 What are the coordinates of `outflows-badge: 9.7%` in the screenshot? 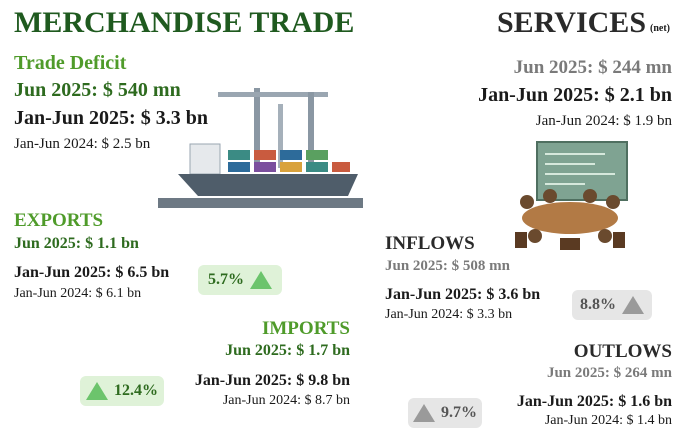 It's located at (445, 413).